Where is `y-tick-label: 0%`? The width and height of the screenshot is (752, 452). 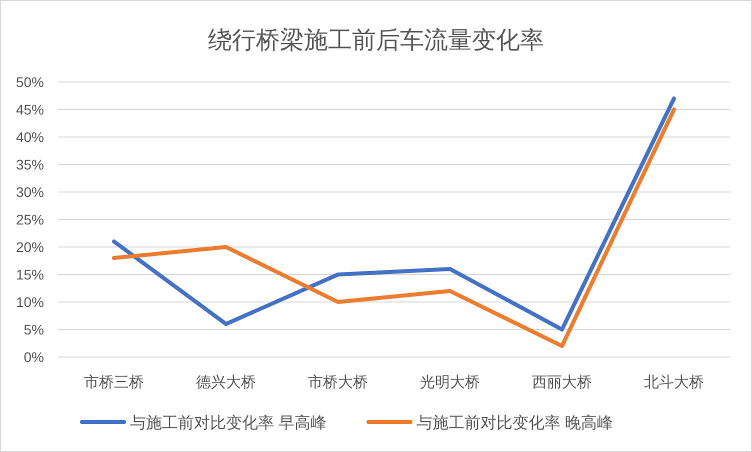 y-tick-label: 0% is located at coordinates (34, 357).